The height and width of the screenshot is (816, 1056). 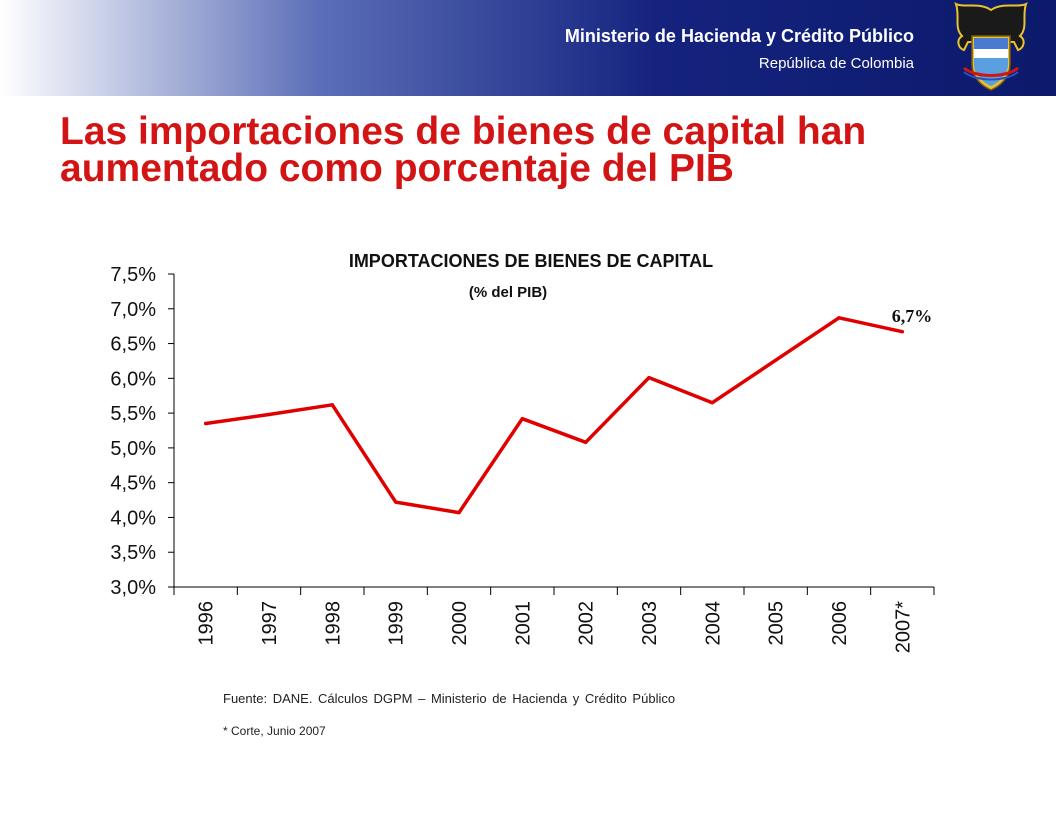 What do you see at coordinates (333, 623) in the screenshot?
I see `x-tick-label: 1998` at bounding box center [333, 623].